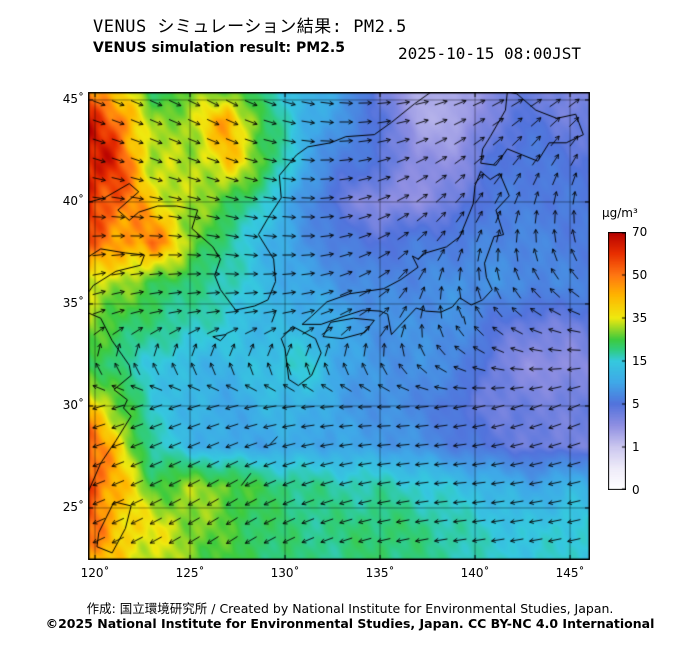 This screenshot has width=700, height=649. What do you see at coordinates (636, 404) in the screenshot?
I see `colorbar-tick-label: 5` at bounding box center [636, 404].